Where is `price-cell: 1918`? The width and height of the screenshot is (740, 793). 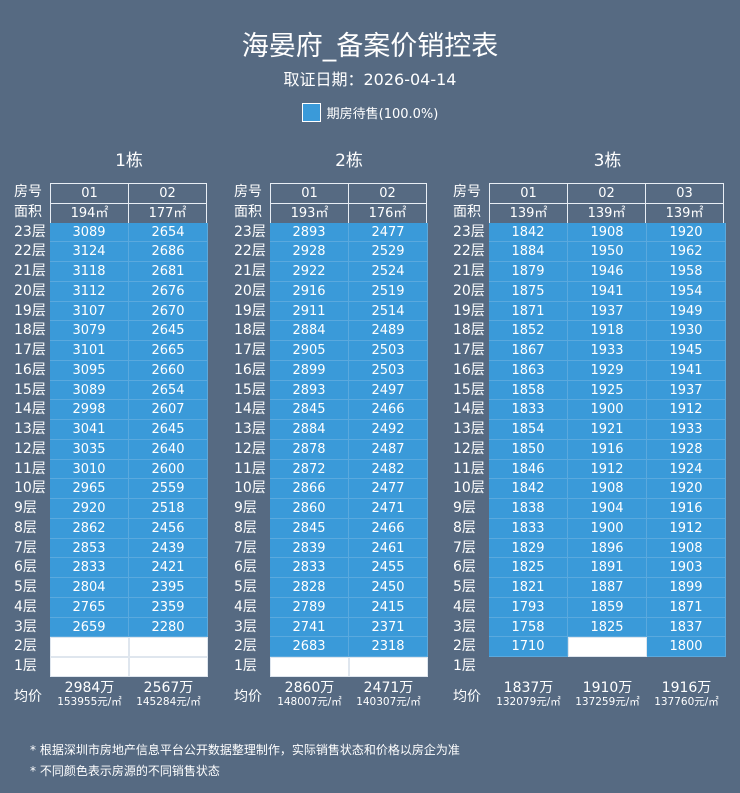
price-cell: 1918 is located at coordinates (607, 331).